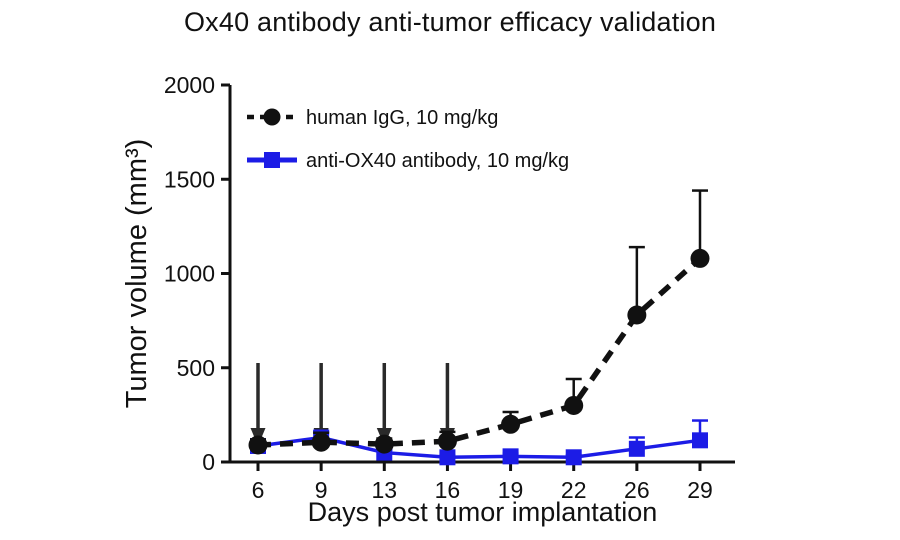  Describe the element at coordinates (402, 118) in the screenshot. I see `legend-label: human IgG, 10 mg/kg` at that location.